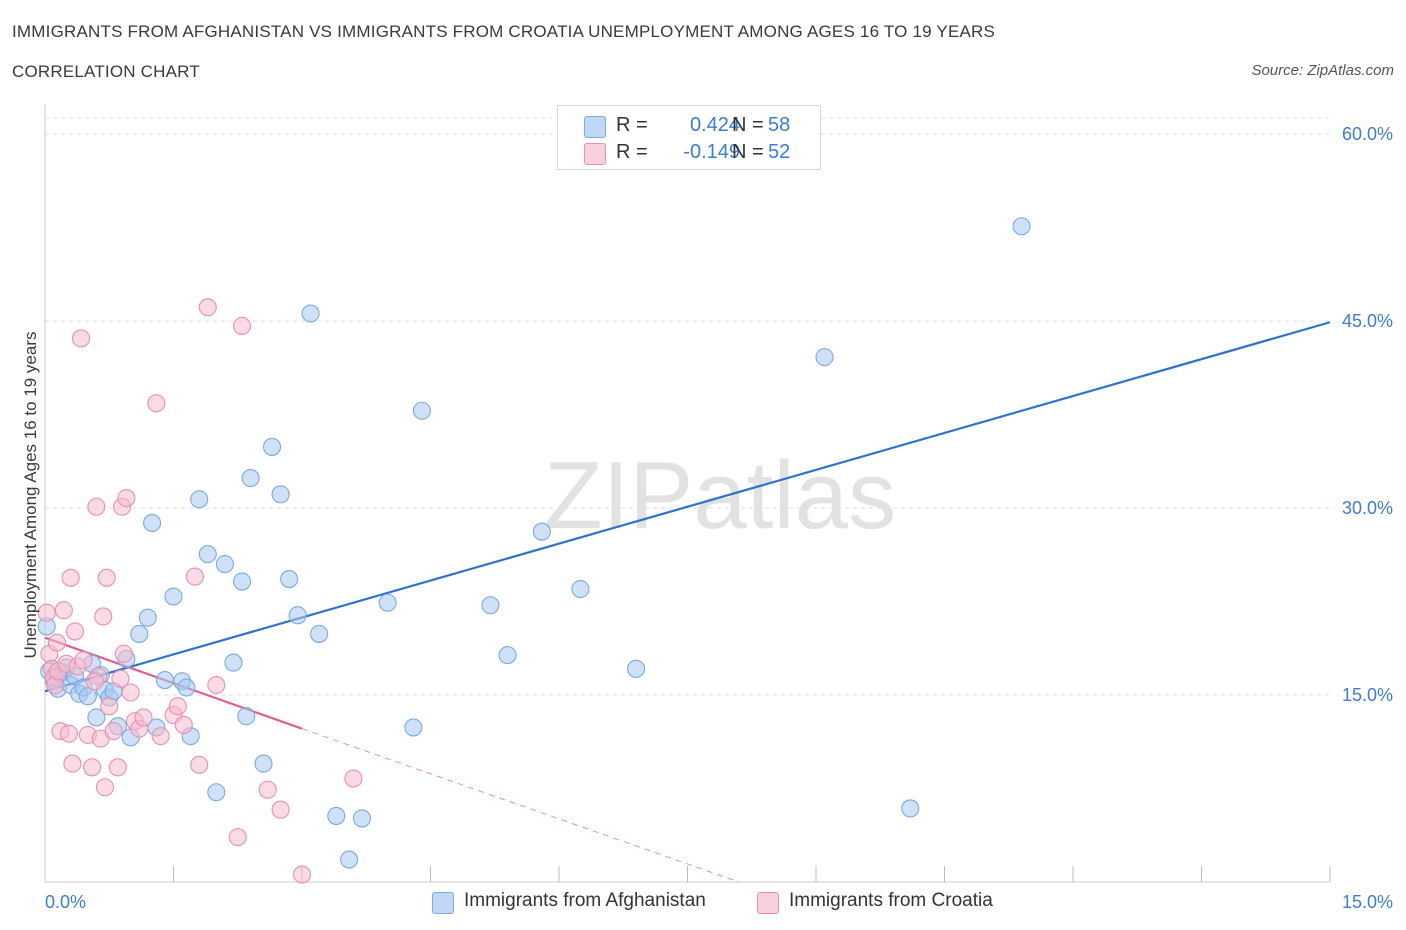 The image size is (1406, 930). What do you see at coordinates (1322, 70) in the screenshot?
I see `chart-source: Source: ZipAtlas.com` at bounding box center [1322, 70].